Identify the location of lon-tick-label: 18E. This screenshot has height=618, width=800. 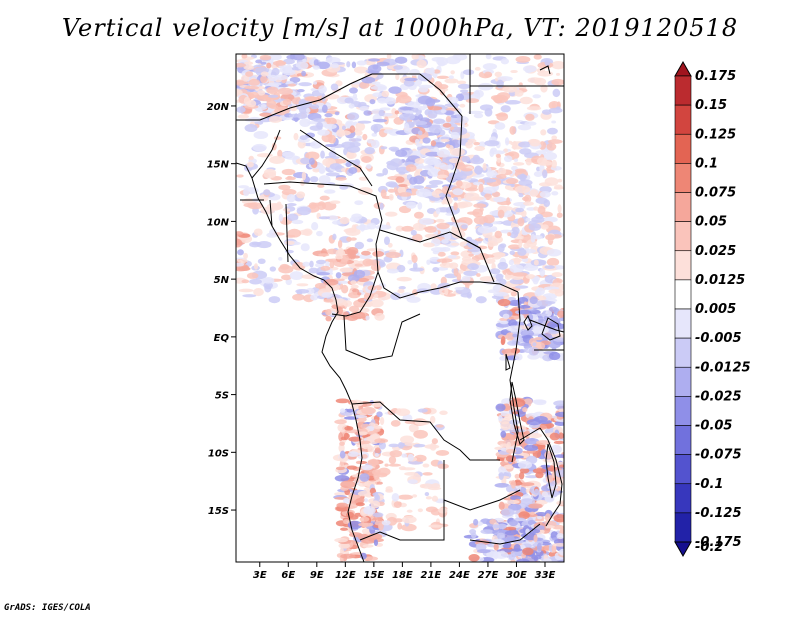
(402, 575).